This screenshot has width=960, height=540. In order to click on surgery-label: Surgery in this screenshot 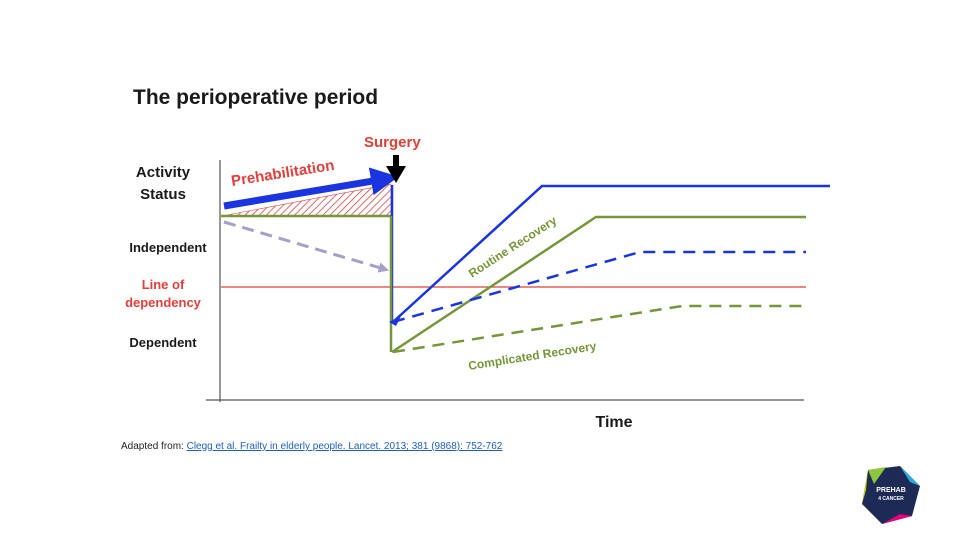, I will do `click(392, 142)`.